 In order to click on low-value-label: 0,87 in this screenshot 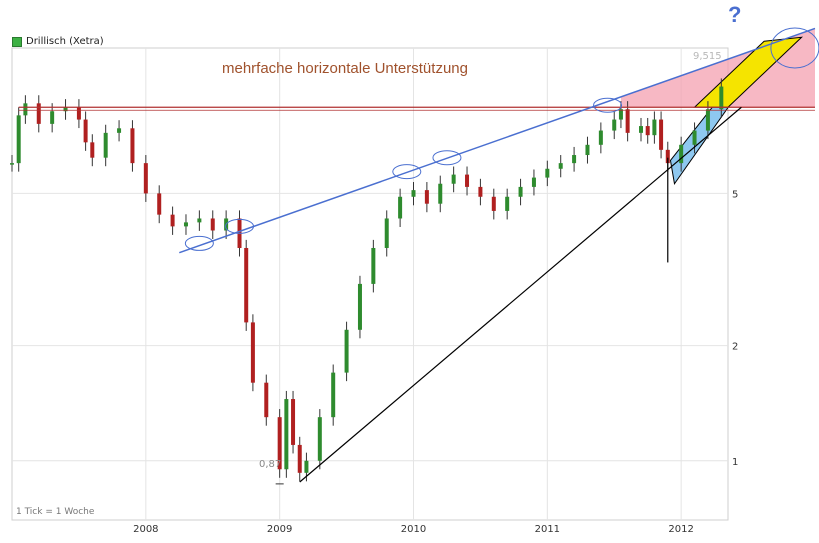, I will do `click(270, 464)`.